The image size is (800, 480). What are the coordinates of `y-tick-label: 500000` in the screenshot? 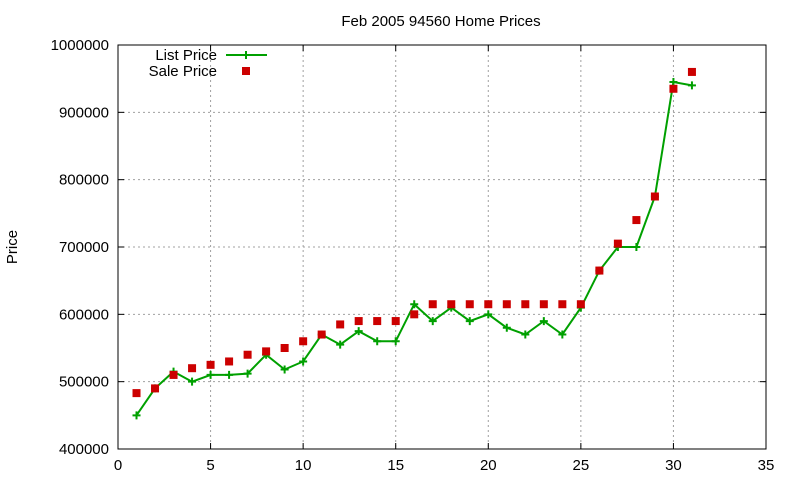 It's located at (84, 382).